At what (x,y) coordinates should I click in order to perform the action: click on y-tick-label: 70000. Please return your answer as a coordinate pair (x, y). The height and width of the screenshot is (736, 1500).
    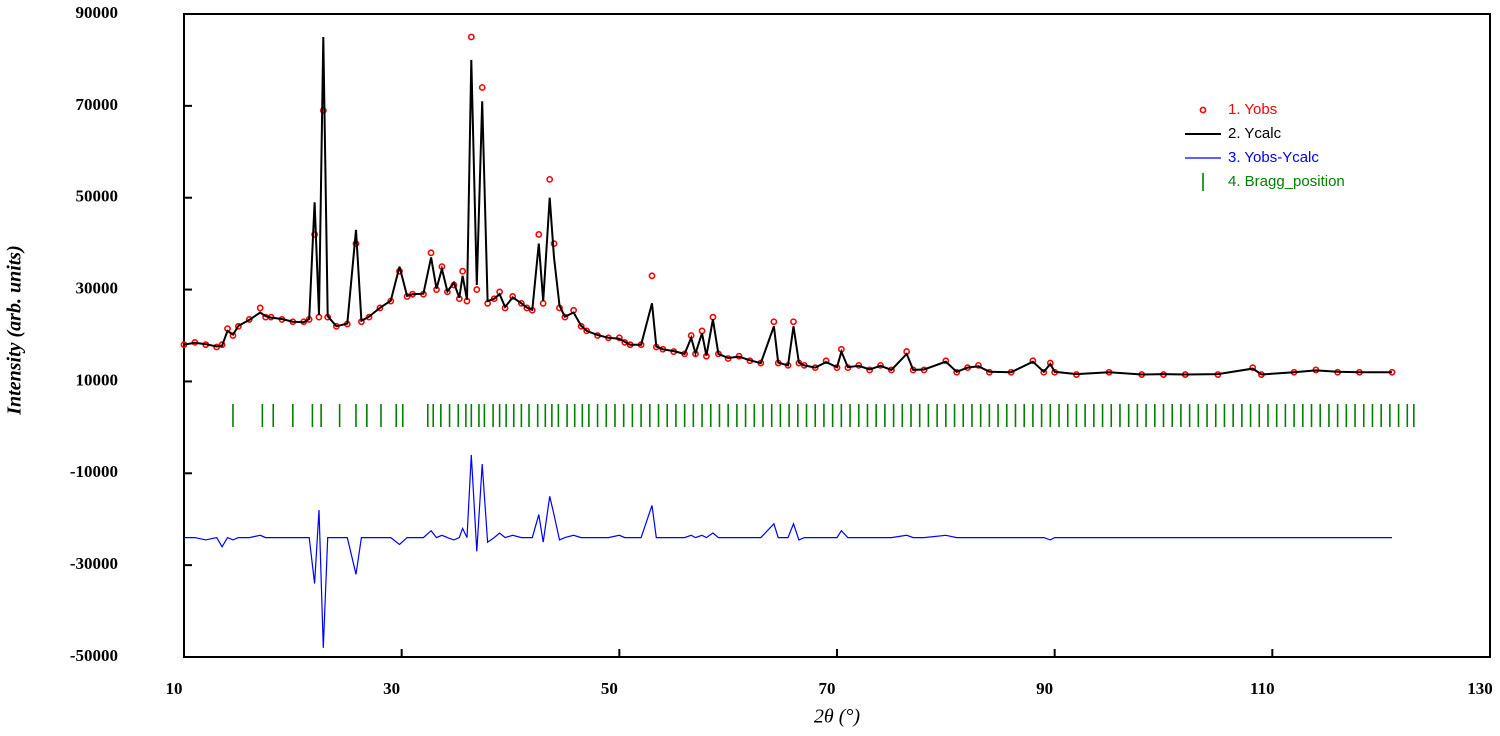
    Looking at the image, I should click on (97, 104).